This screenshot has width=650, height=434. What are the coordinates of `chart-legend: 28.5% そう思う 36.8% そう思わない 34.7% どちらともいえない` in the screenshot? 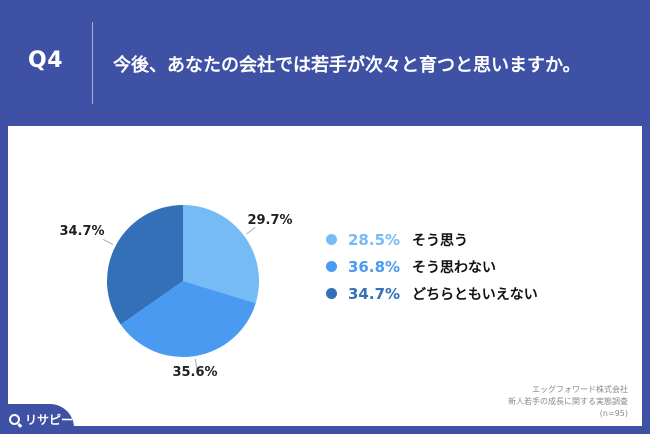 It's located at (432, 266).